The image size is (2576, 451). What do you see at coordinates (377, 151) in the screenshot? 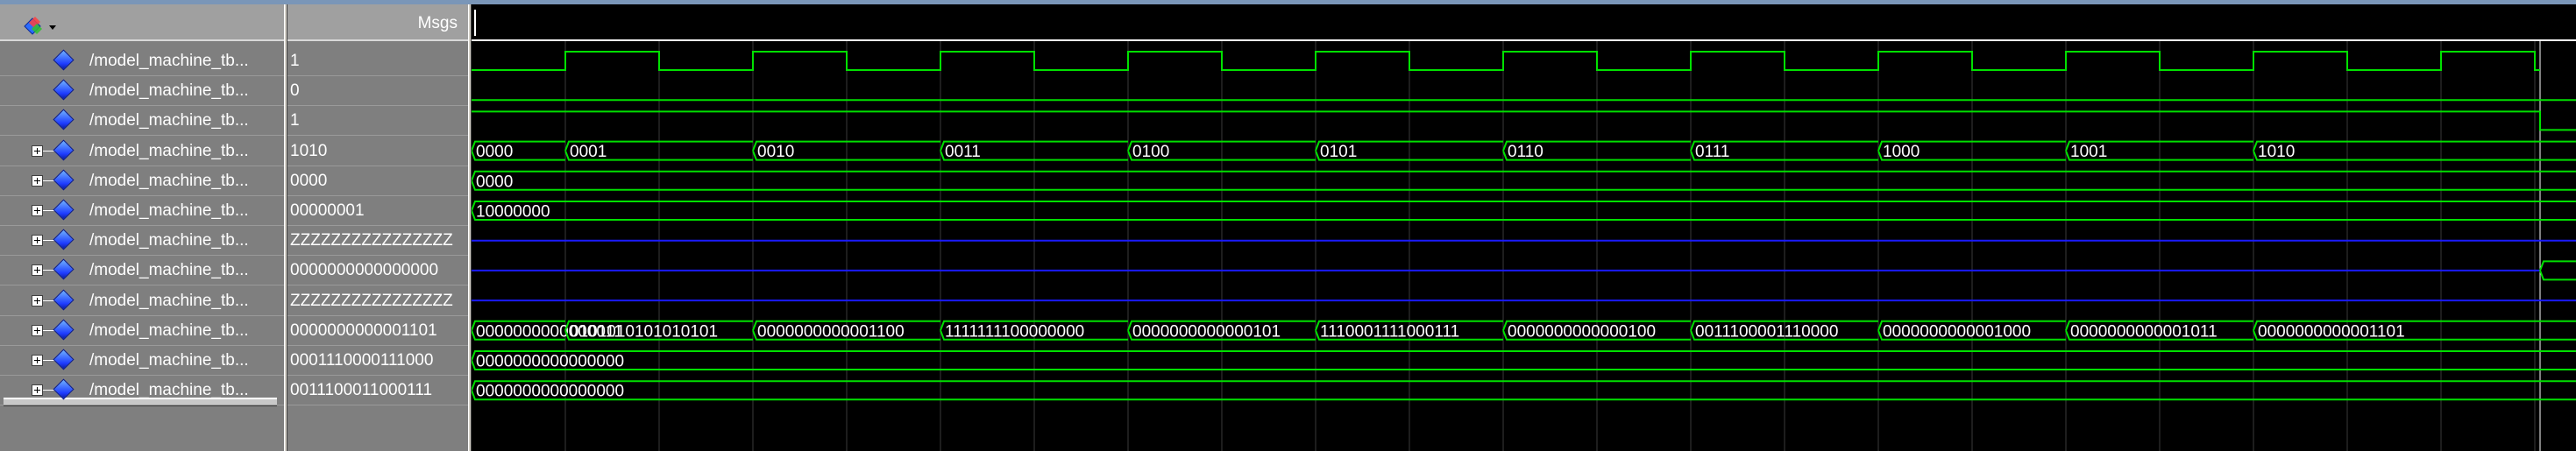
I see `signal-value-row: 1010` at bounding box center [377, 151].